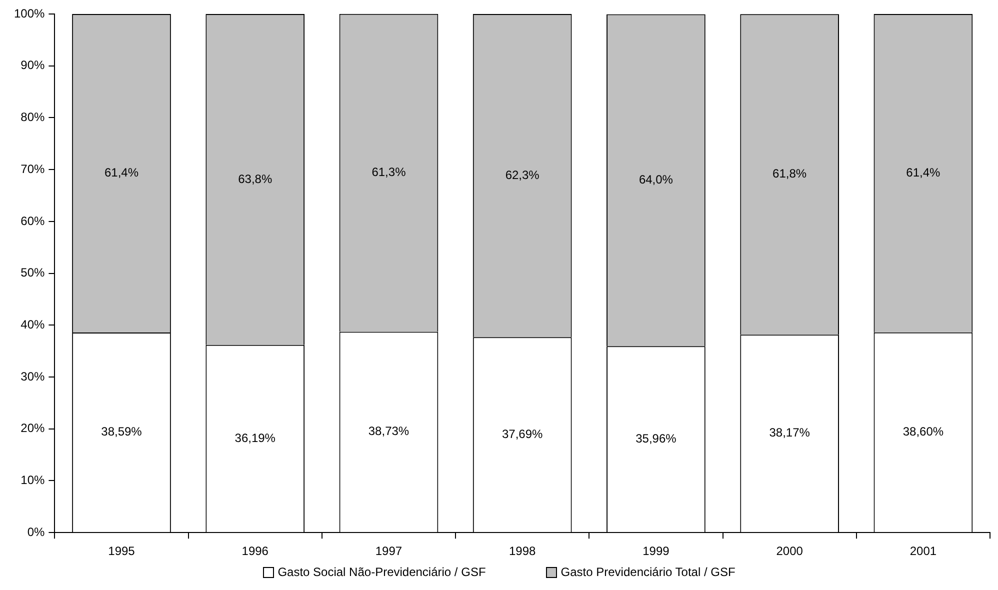 The width and height of the screenshot is (998, 590). I want to click on data-label: 63,8%, so click(255, 179).